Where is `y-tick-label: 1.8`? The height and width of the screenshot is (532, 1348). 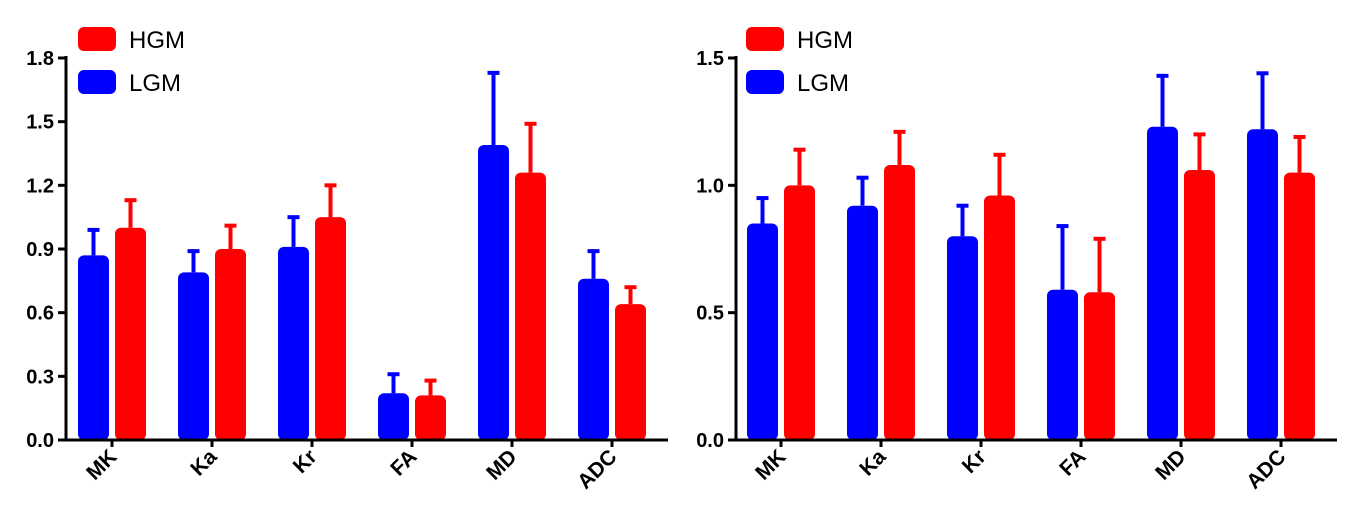
y-tick-label: 1.8 is located at coordinates (40, 59).